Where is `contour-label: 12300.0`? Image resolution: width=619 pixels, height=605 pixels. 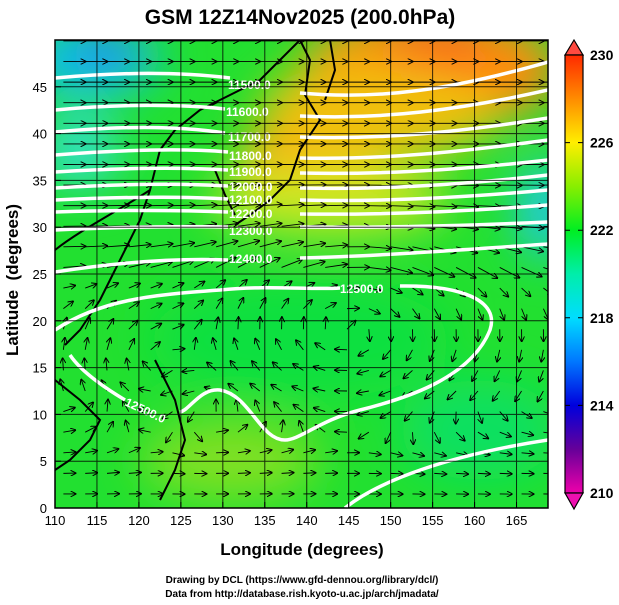
contour-label: 12300.0 is located at coordinates (251, 231).